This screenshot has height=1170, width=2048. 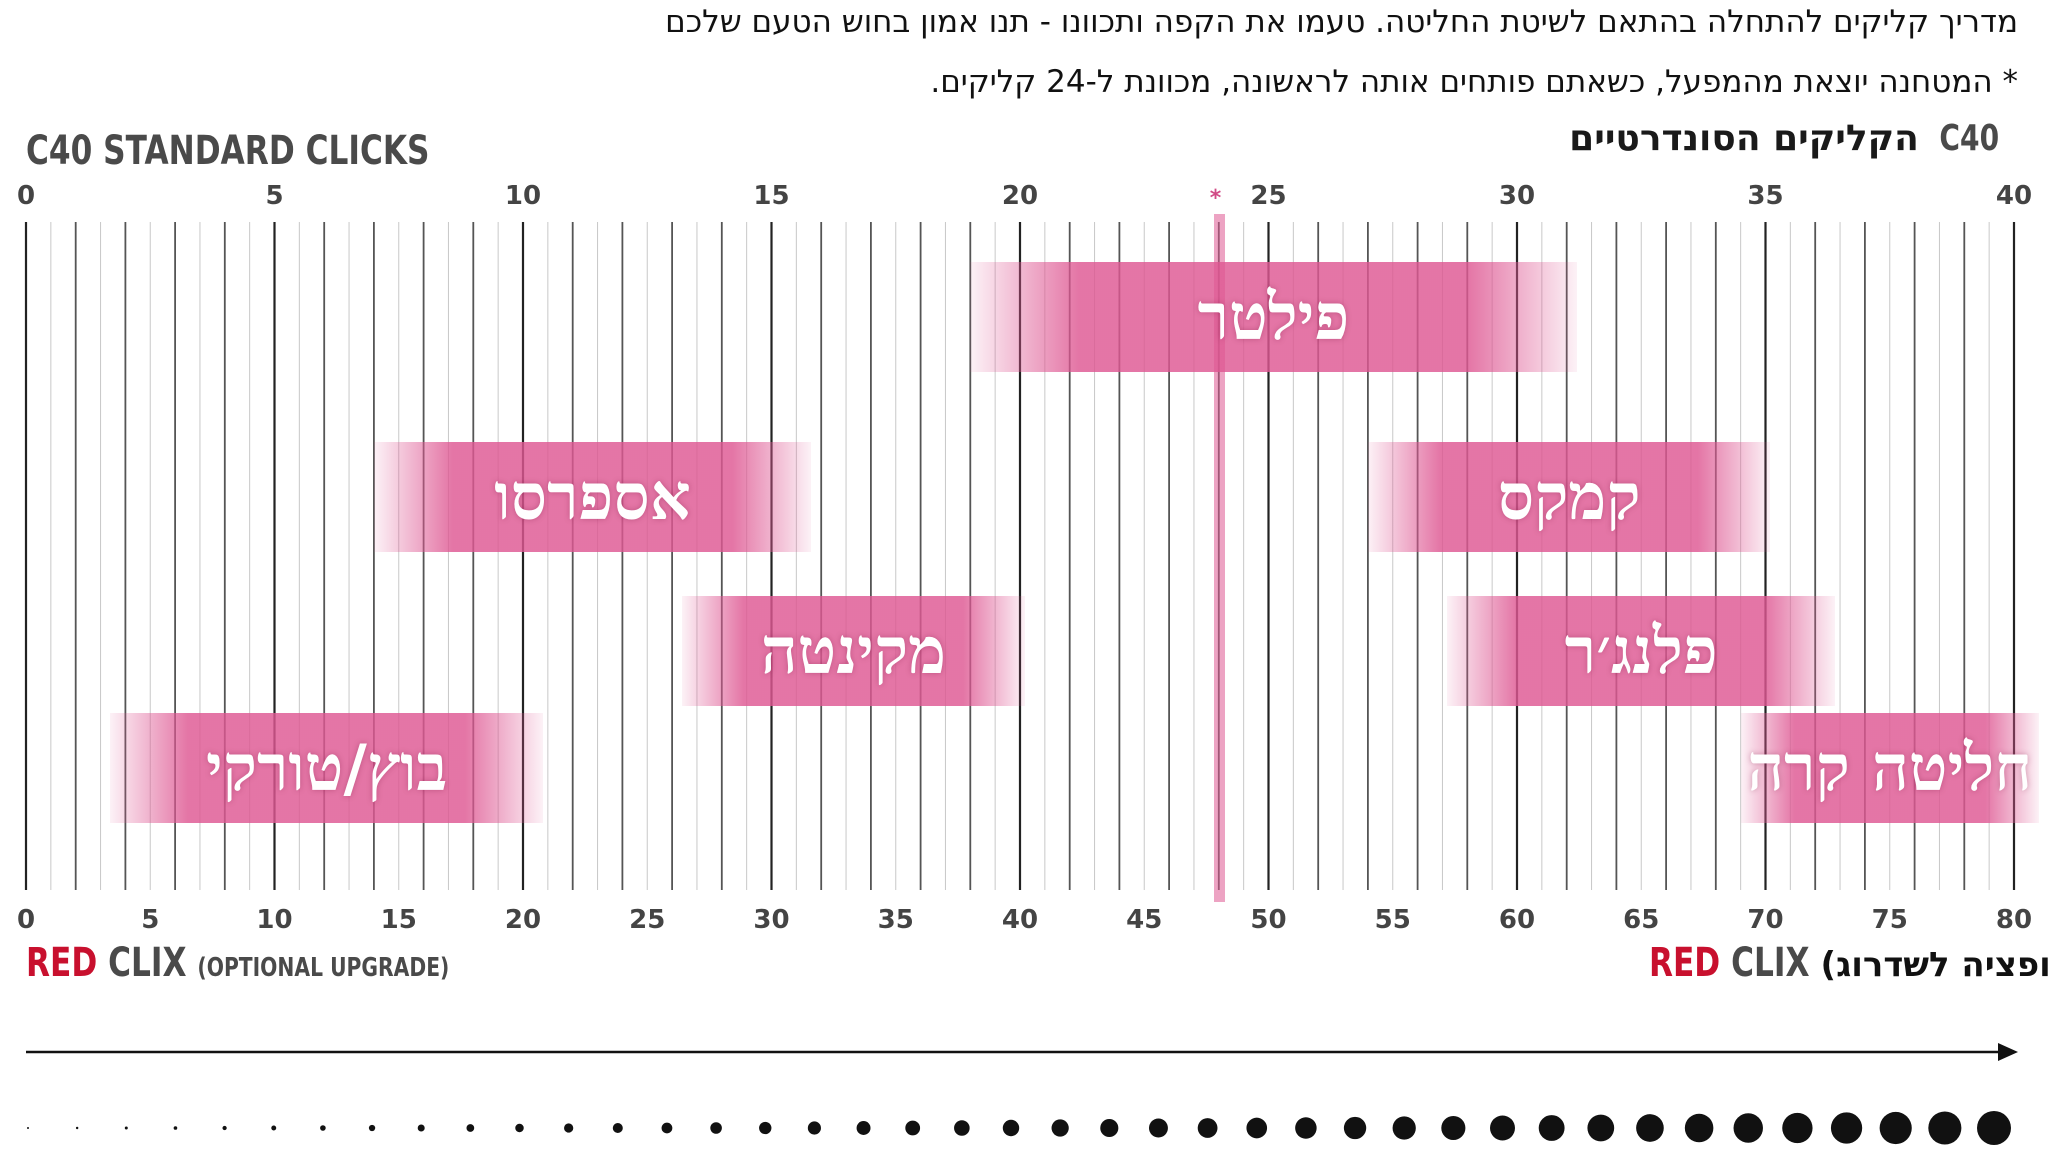 I want to click on optional-upgrade-en: (OPTIONAL UPGRADE), so click(x=323, y=968).